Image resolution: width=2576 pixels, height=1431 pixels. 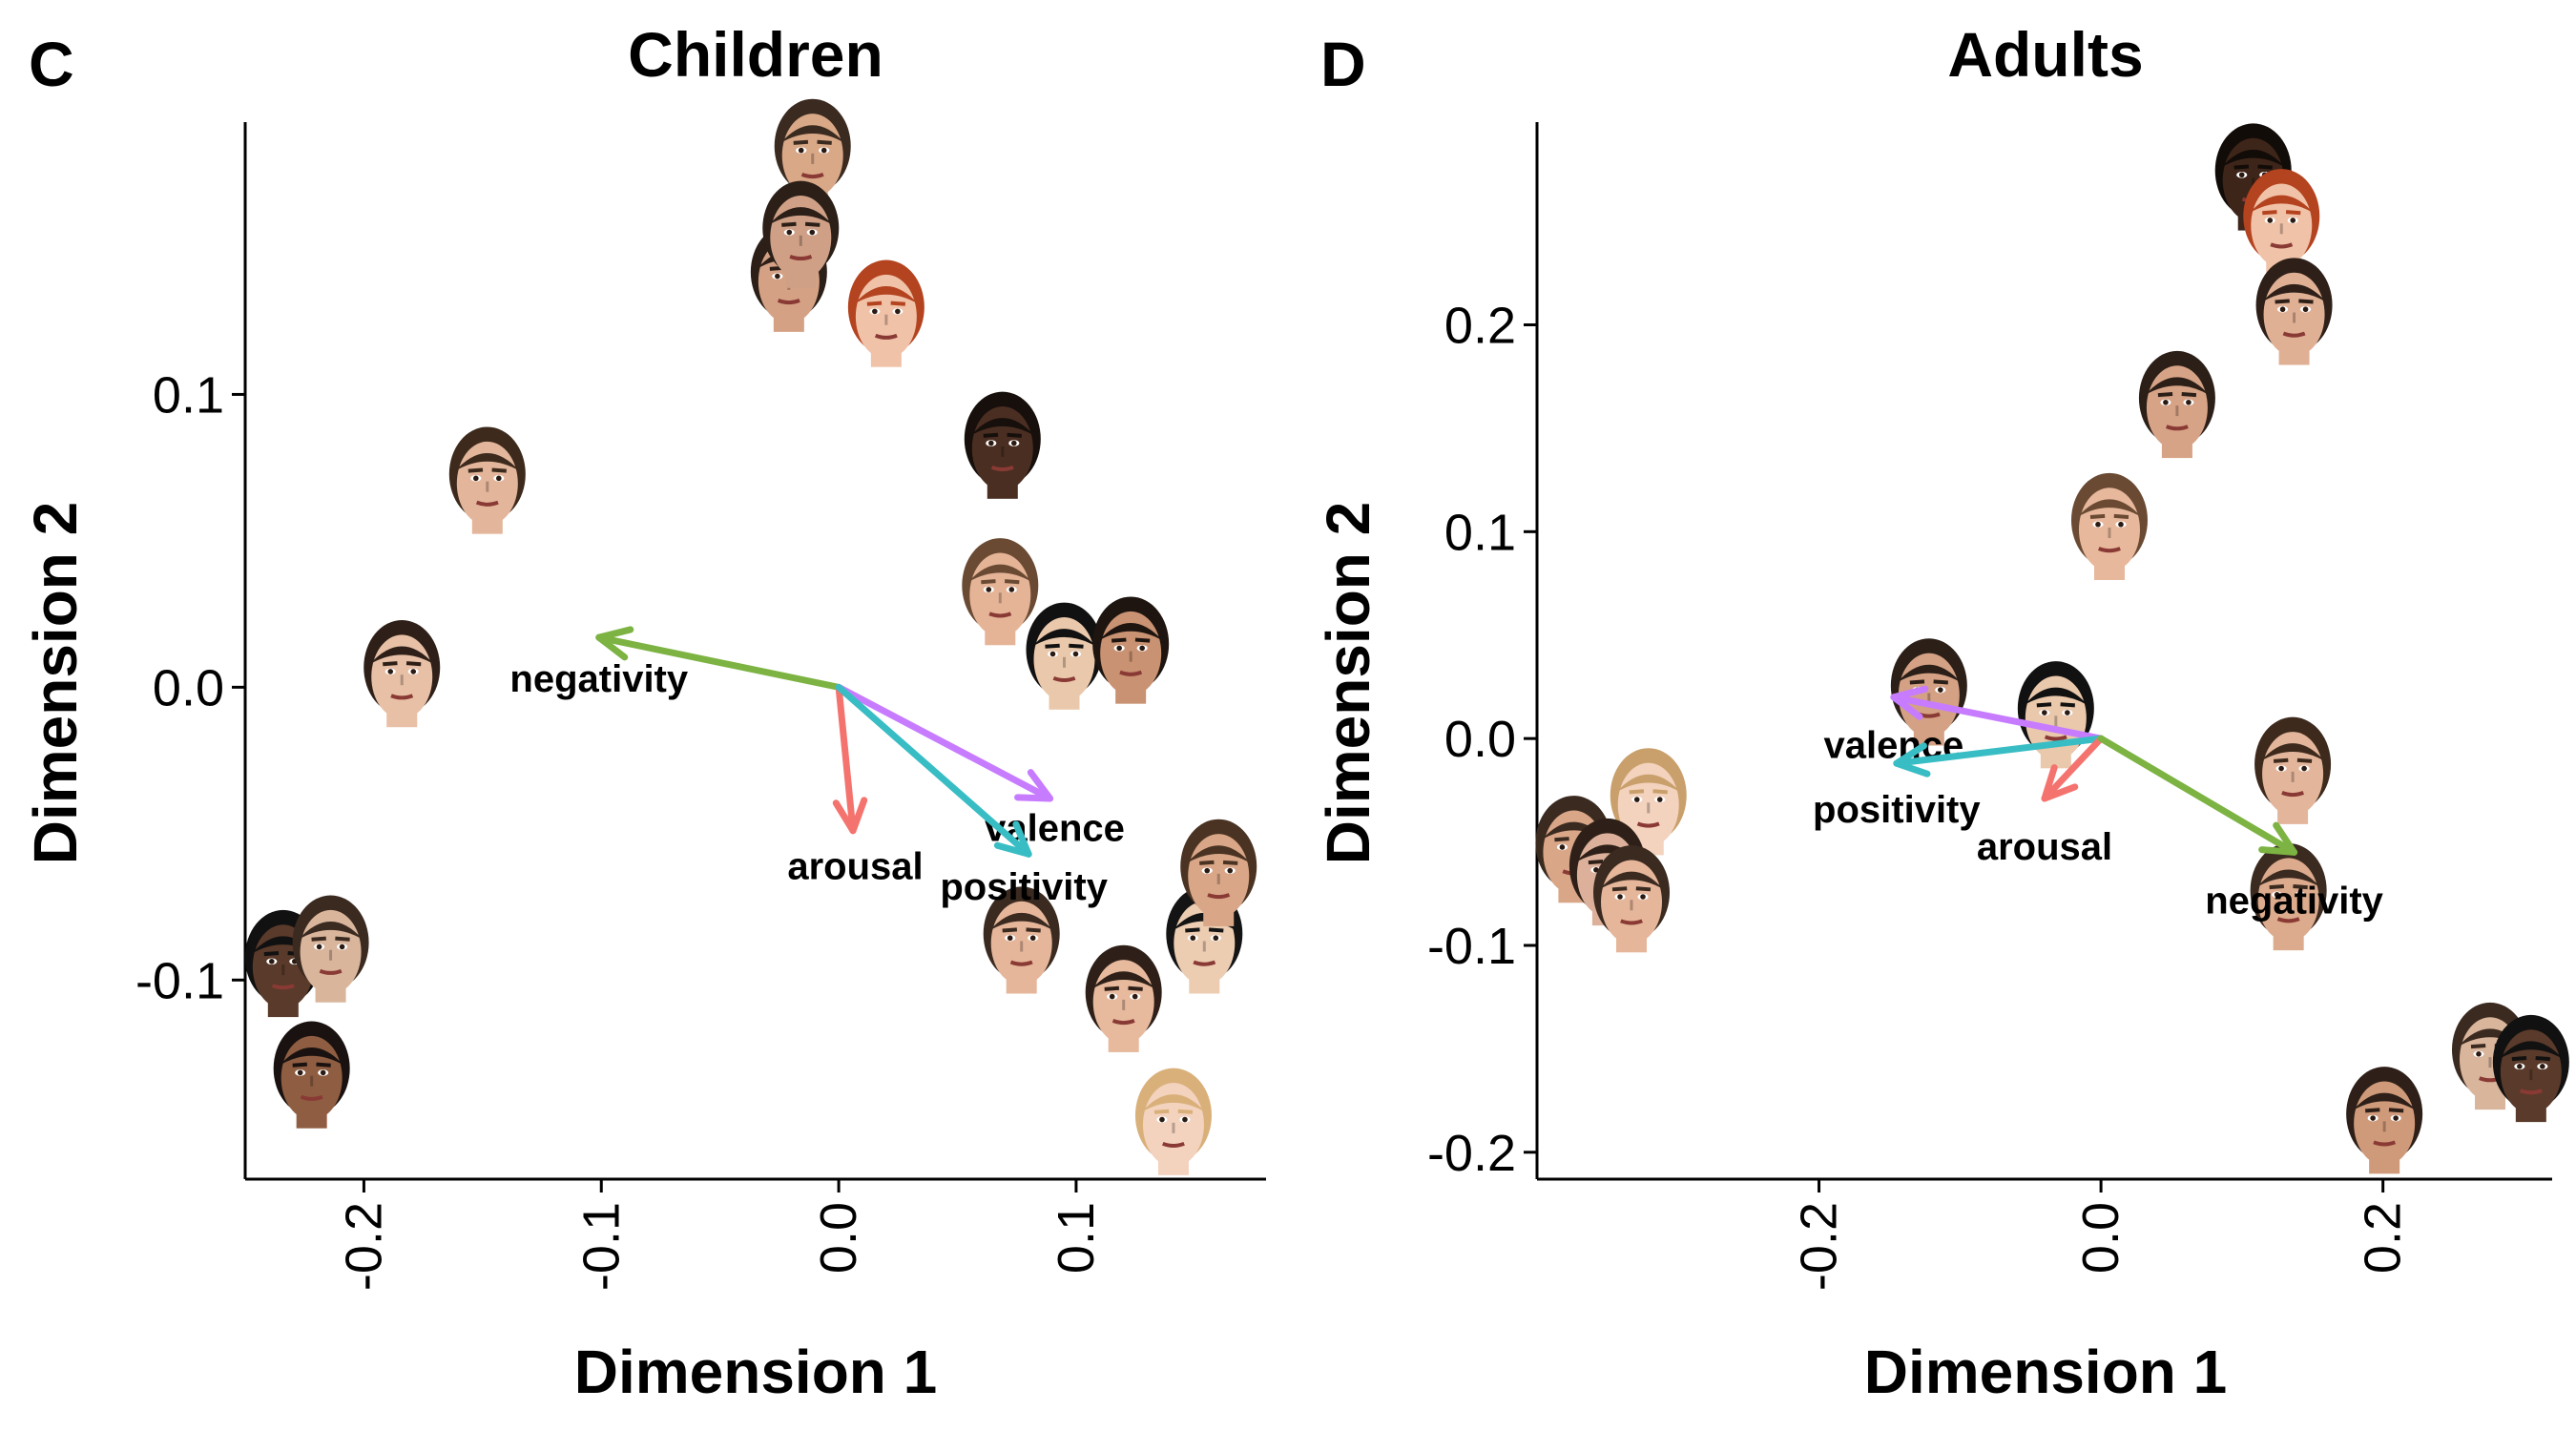 What do you see at coordinates (1076, 1238) in the screenshot?
I see `x-tick-label: 0.1` at bounding box center [1076, 1238].